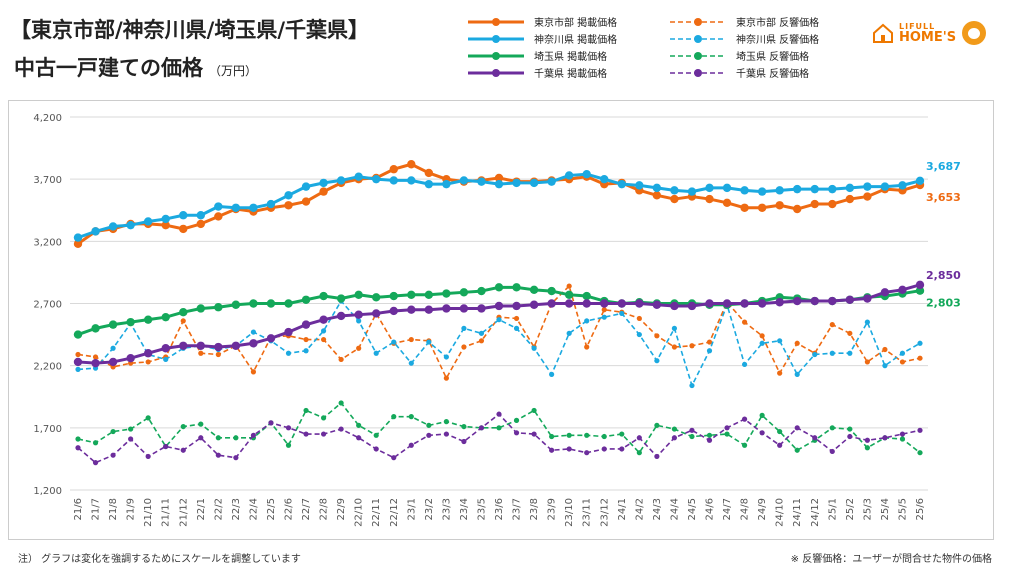 This screenshot has height=568, width=1010. Describe the element at coordinates (47, 180) in the screenshot. I see `y-tick-label: 3,700` at that location.